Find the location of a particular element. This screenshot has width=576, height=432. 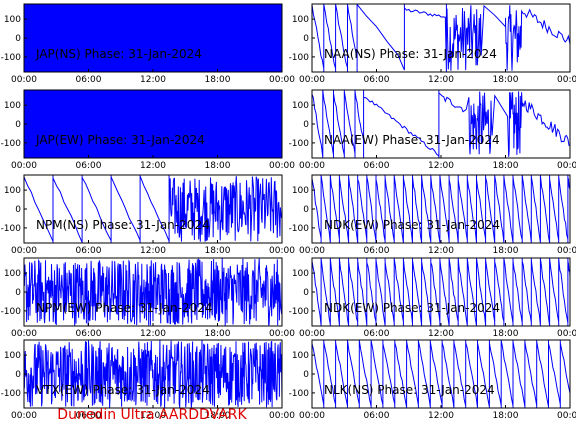

axes-frame is located at coordinates (441, 124).